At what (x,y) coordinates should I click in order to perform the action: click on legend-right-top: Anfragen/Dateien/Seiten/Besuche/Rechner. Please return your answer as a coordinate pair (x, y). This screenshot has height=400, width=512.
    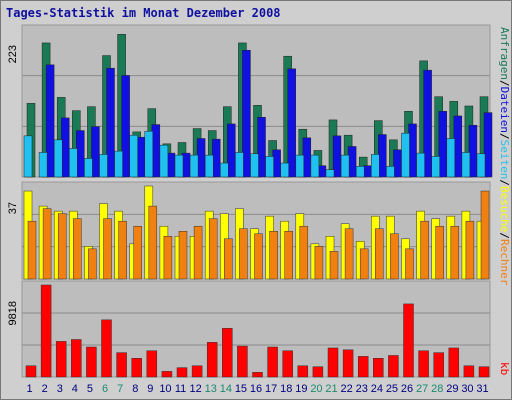
    Looking at the image, I should click on (504, 156).